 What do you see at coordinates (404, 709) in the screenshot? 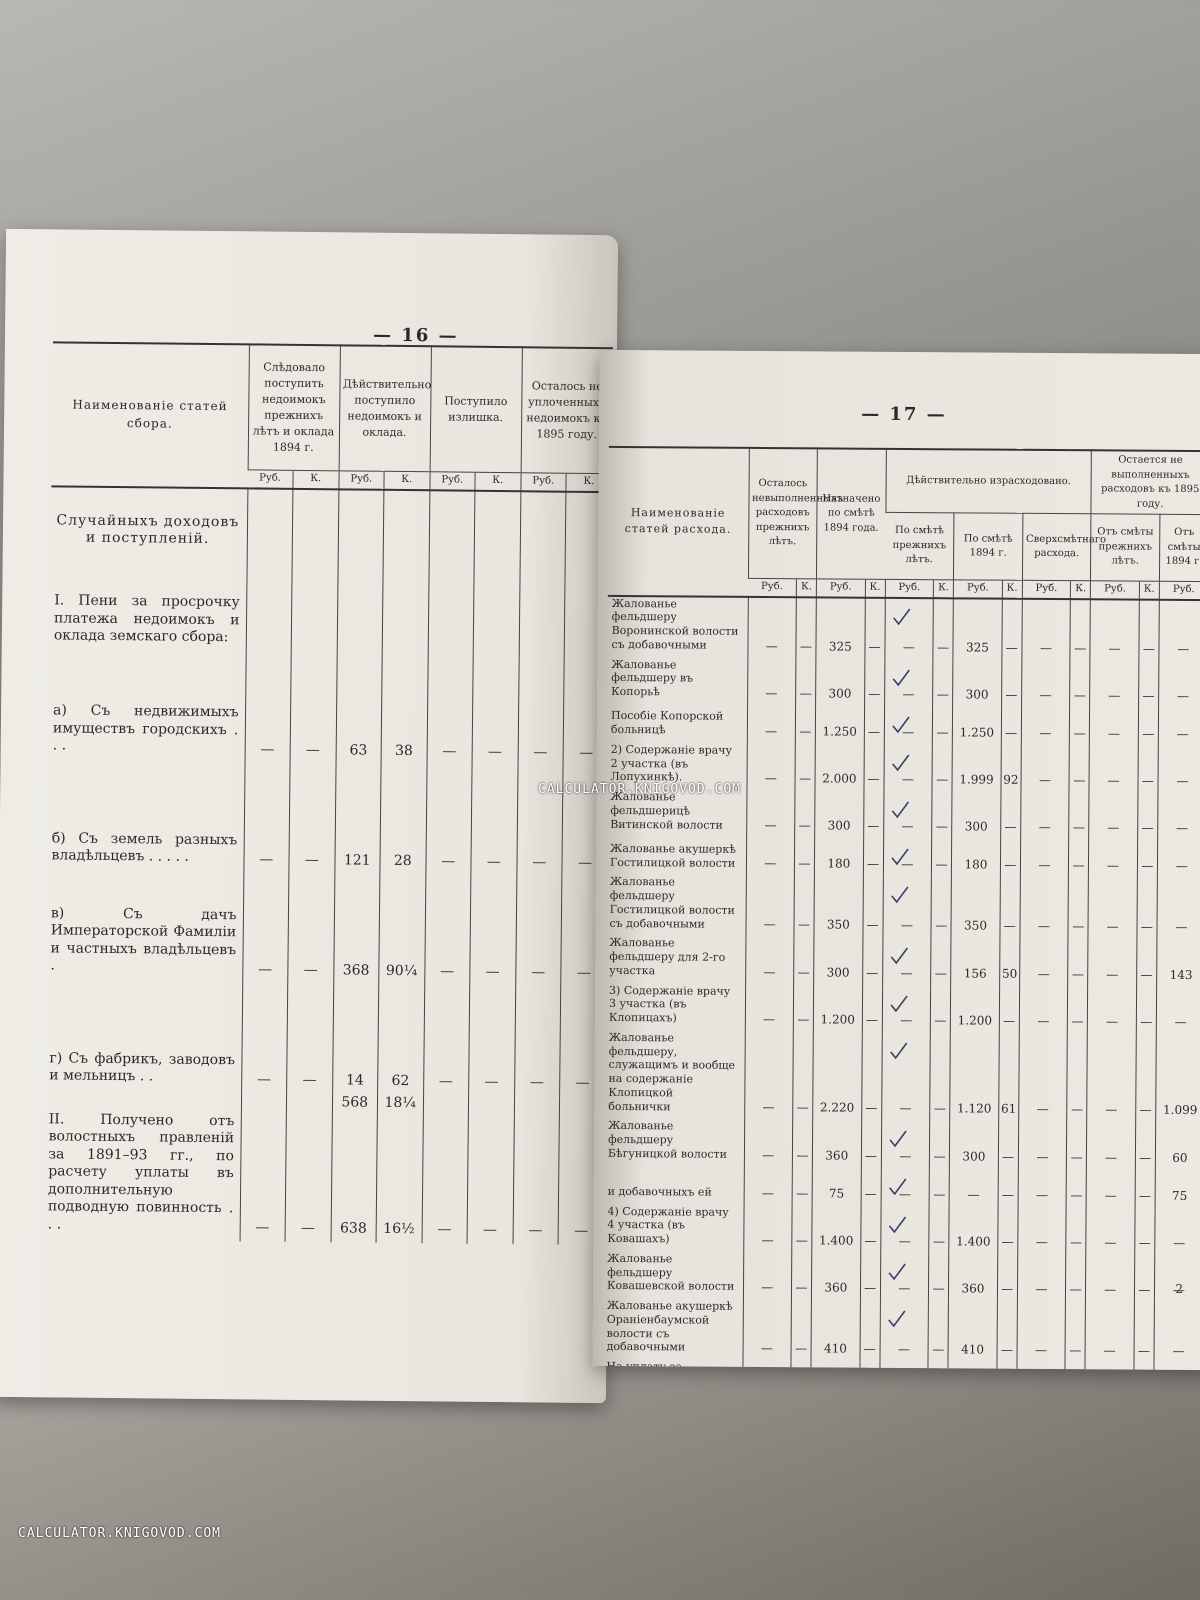
I see `cell: 38` at bounding box center [404, 709].